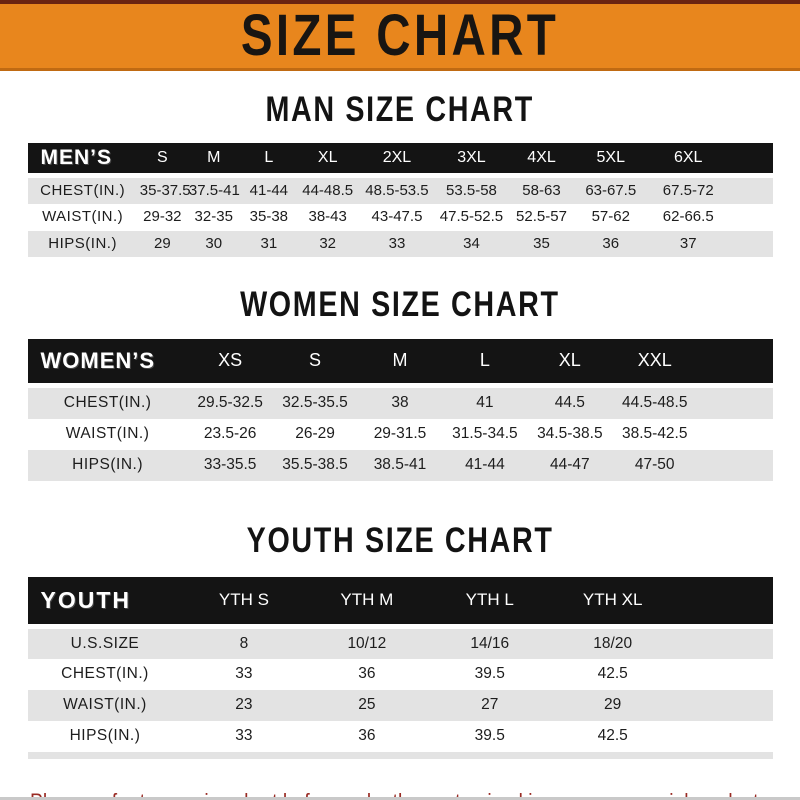 The height and width of the screenshot is (800, 800). What do you see at coordinates (490, 643) in the screenshot?
I see `size-value-cell: 14/16` at bounding box center [490, 643].